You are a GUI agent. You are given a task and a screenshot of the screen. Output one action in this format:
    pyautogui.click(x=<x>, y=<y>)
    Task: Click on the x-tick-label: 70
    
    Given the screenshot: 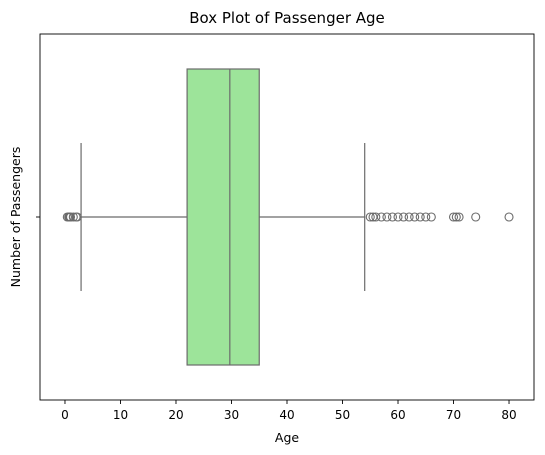 What is the action you would take?
    pyautogui.click(x=453, y=415)
    